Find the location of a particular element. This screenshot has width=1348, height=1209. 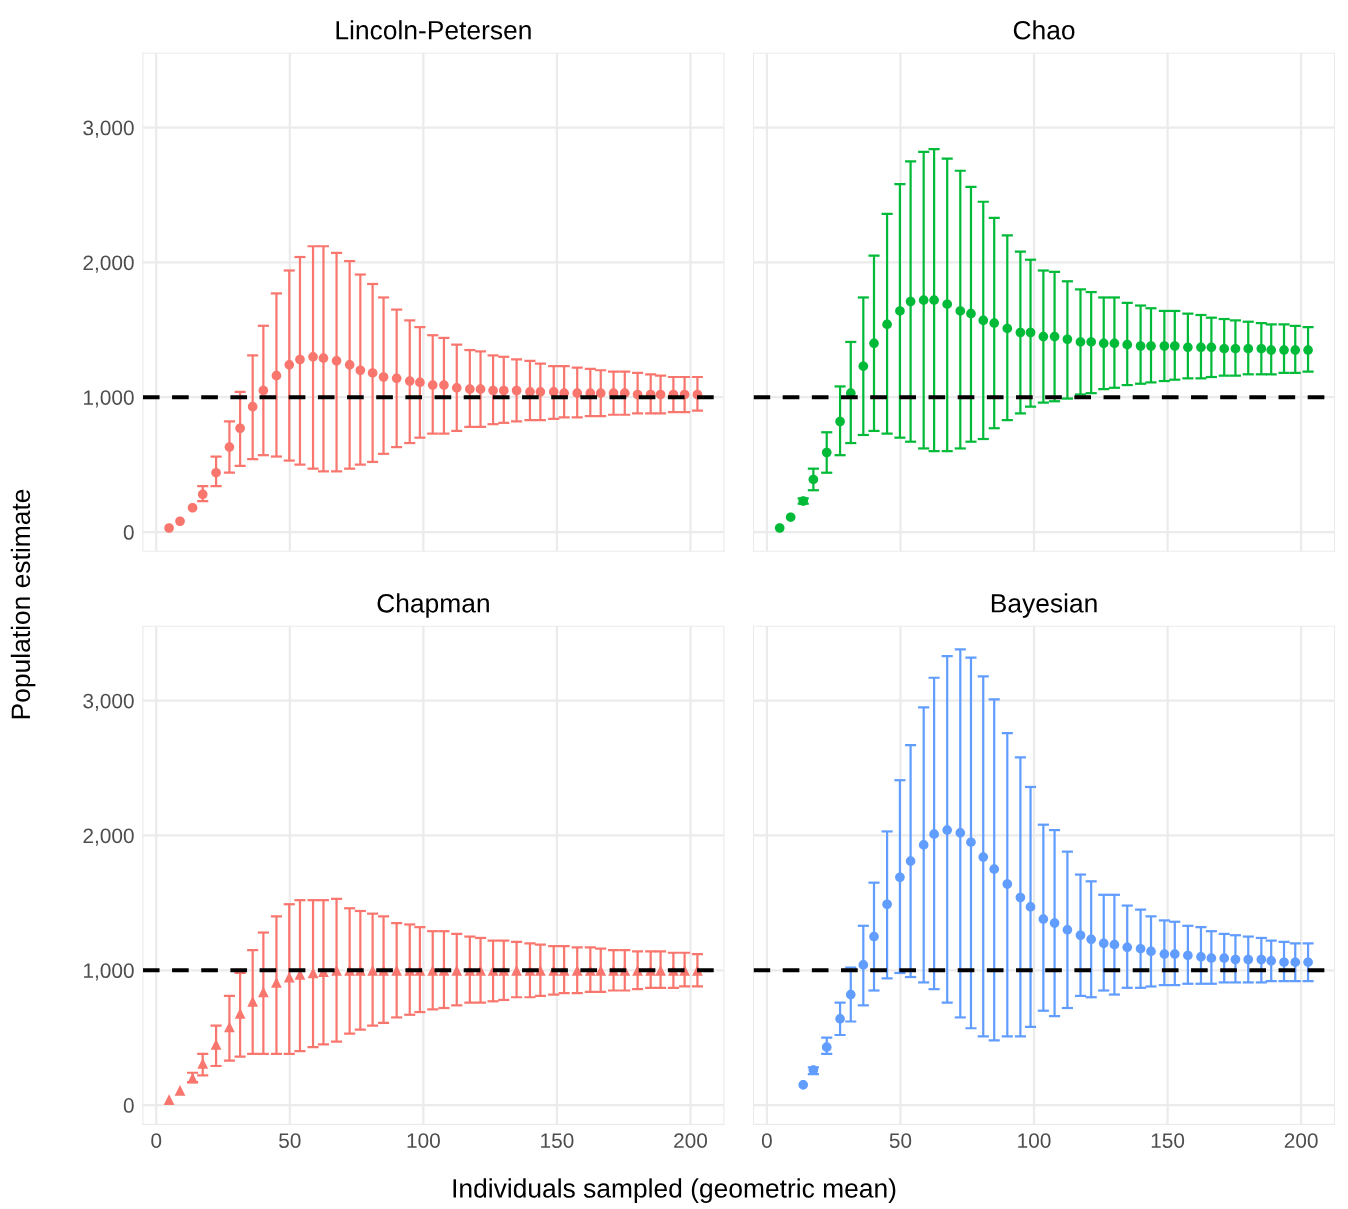

chart-title: Chao is located at coordinates (1044, 30).